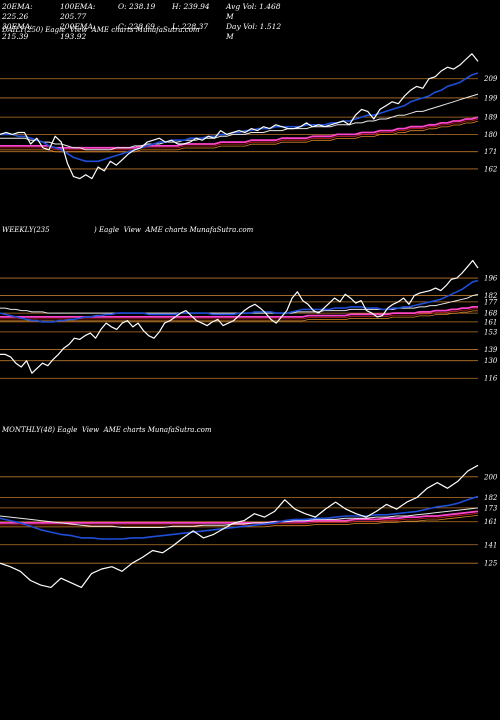 This screenshot has width=500, height=720. What do you see at coordinates (491, 314) in the screenshot?
I see `level-label-168: 168` at bounding box center [491, 314].